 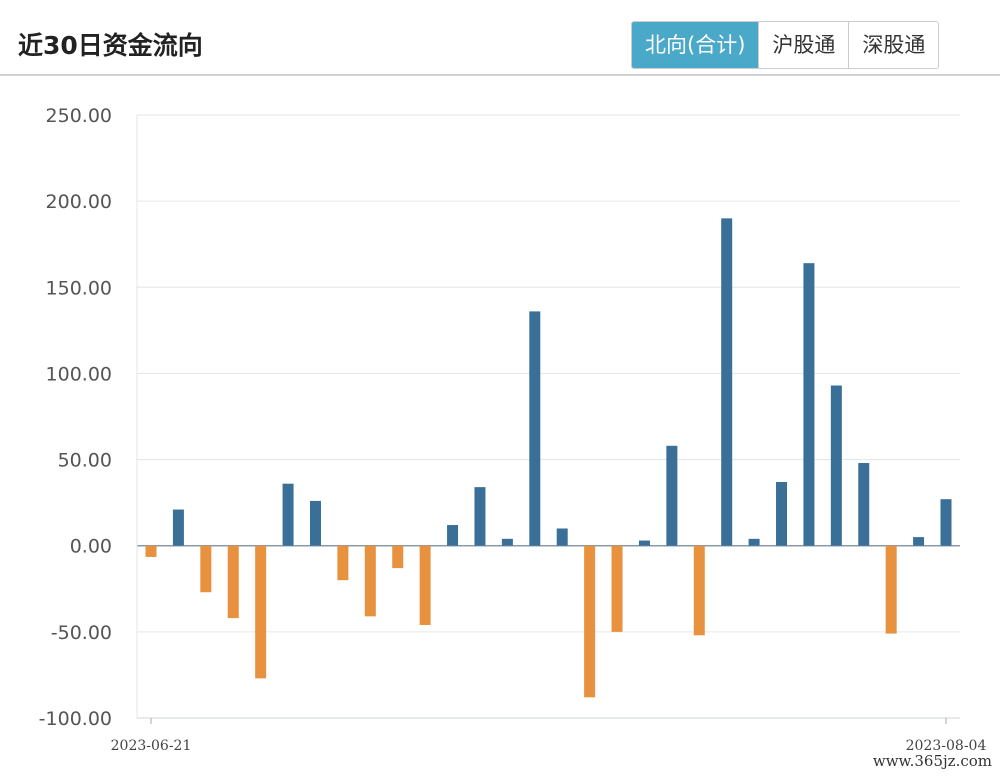 What do you see at coordinates (500, 75) in the screenshot?
I see `header-divider` at bounding box center [500, 75].